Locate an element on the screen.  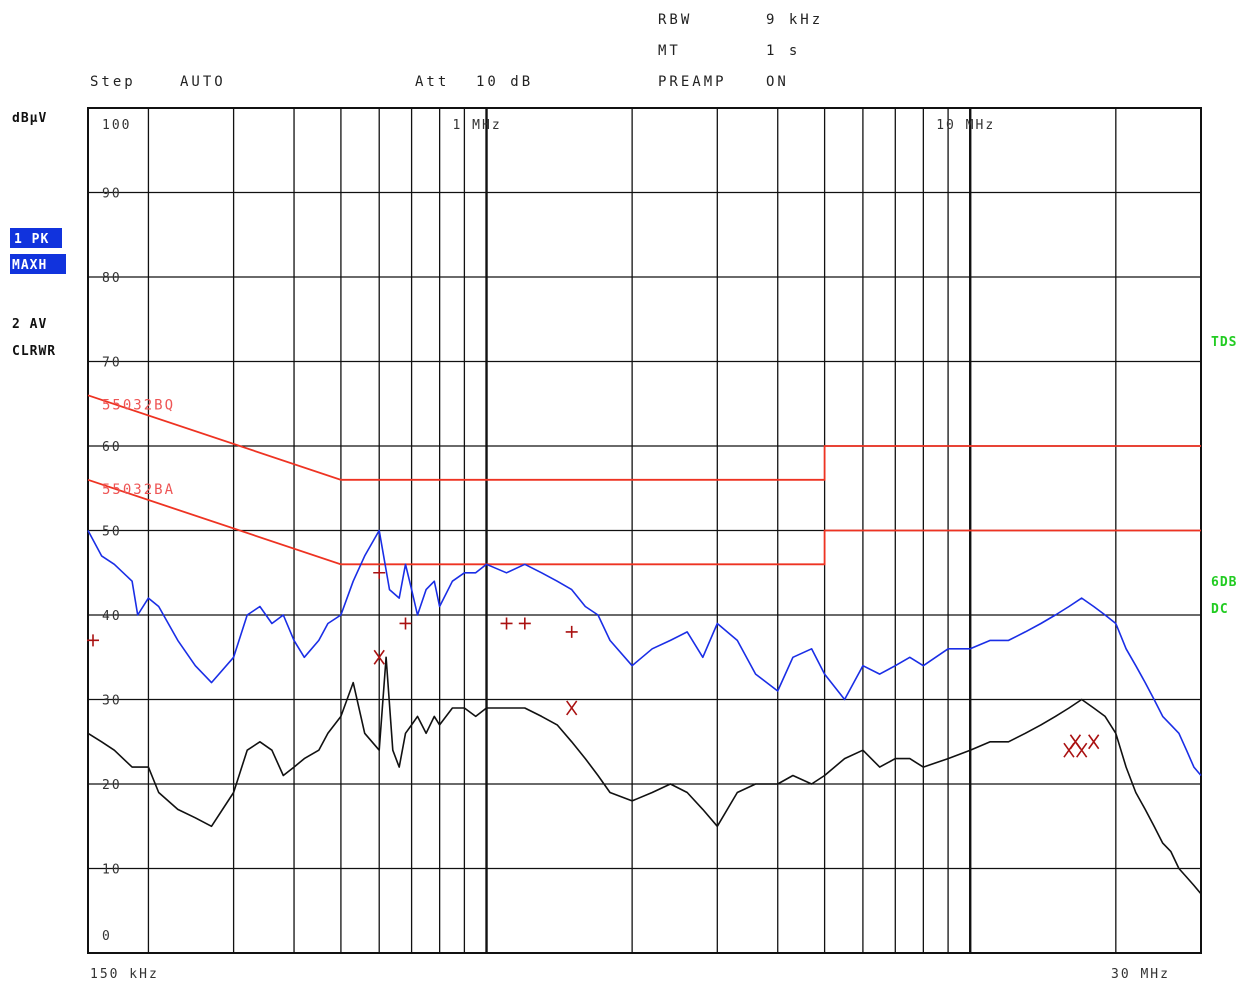
rbw-label: RBW is located at coordinates (675, 20).